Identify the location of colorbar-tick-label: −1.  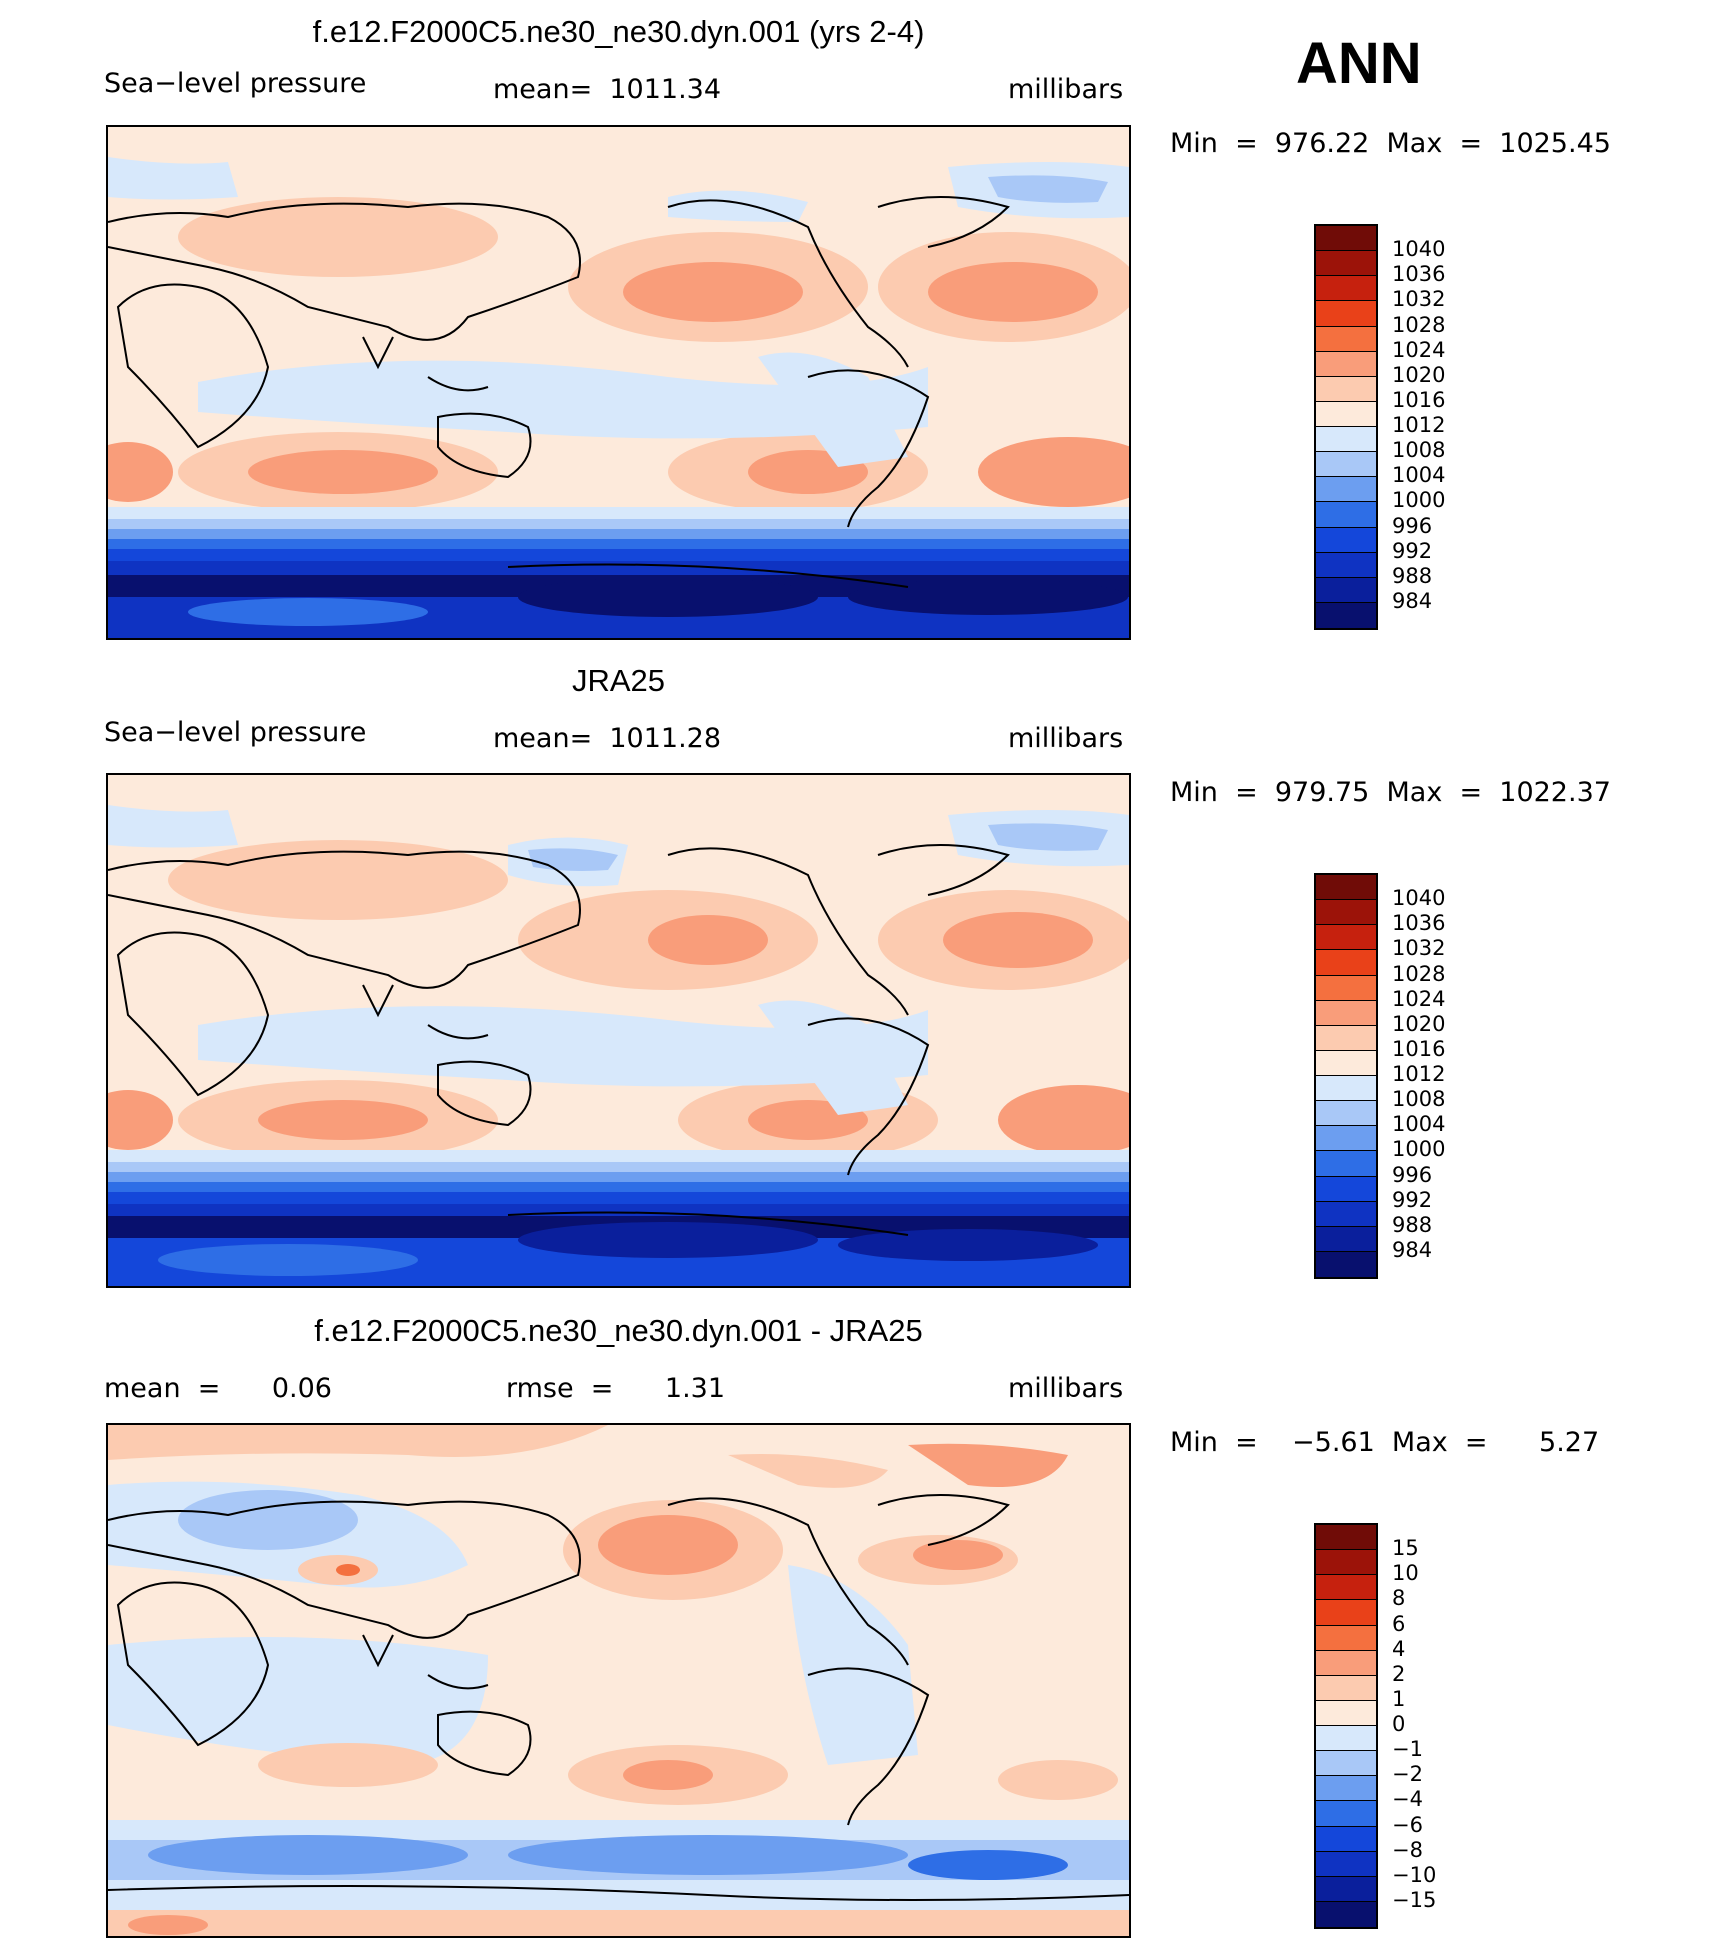
(1407, 1749).